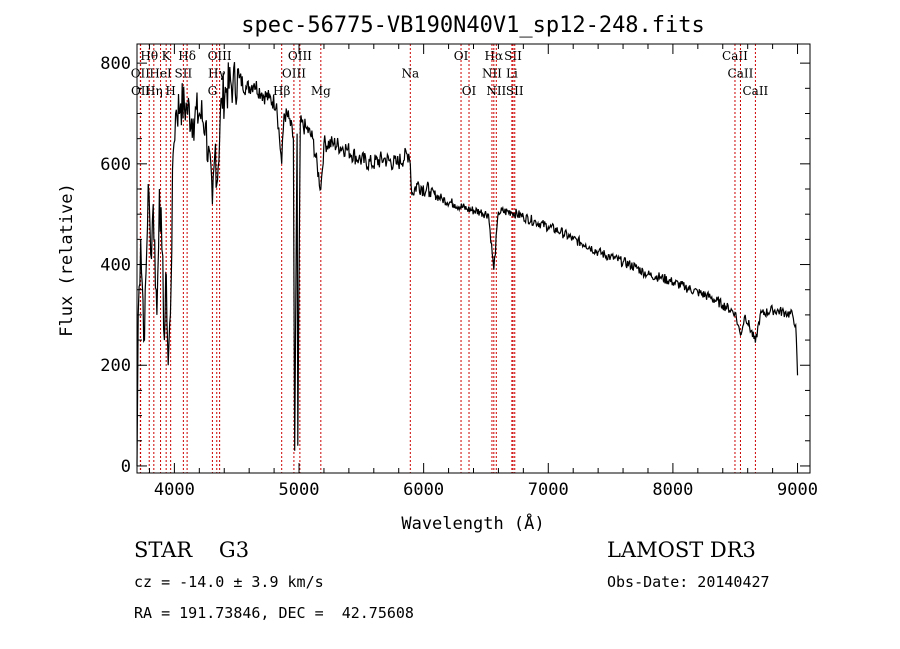  Describe the element at coordinates (473, 25) in the screenshot. I see `chart-title: spec-56775-VB190N40V1_sp12-248.fits` at that location.